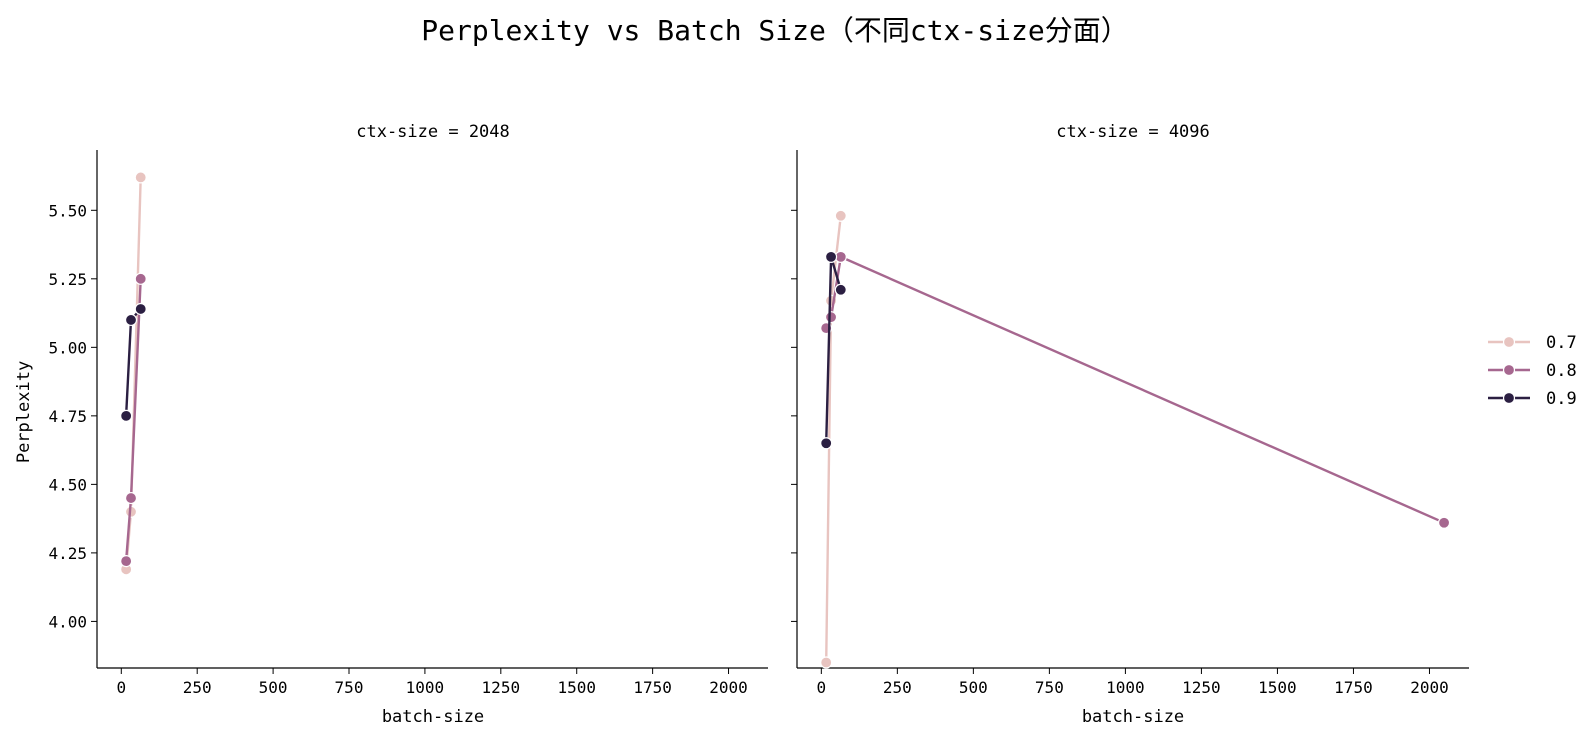 The height and width of the screenshot is (742, 1595). What do you see at coordinates (433, 132) in the screenshot?
I see `facet-title: ctx-size = 2048` at bounding box center [433, 132].